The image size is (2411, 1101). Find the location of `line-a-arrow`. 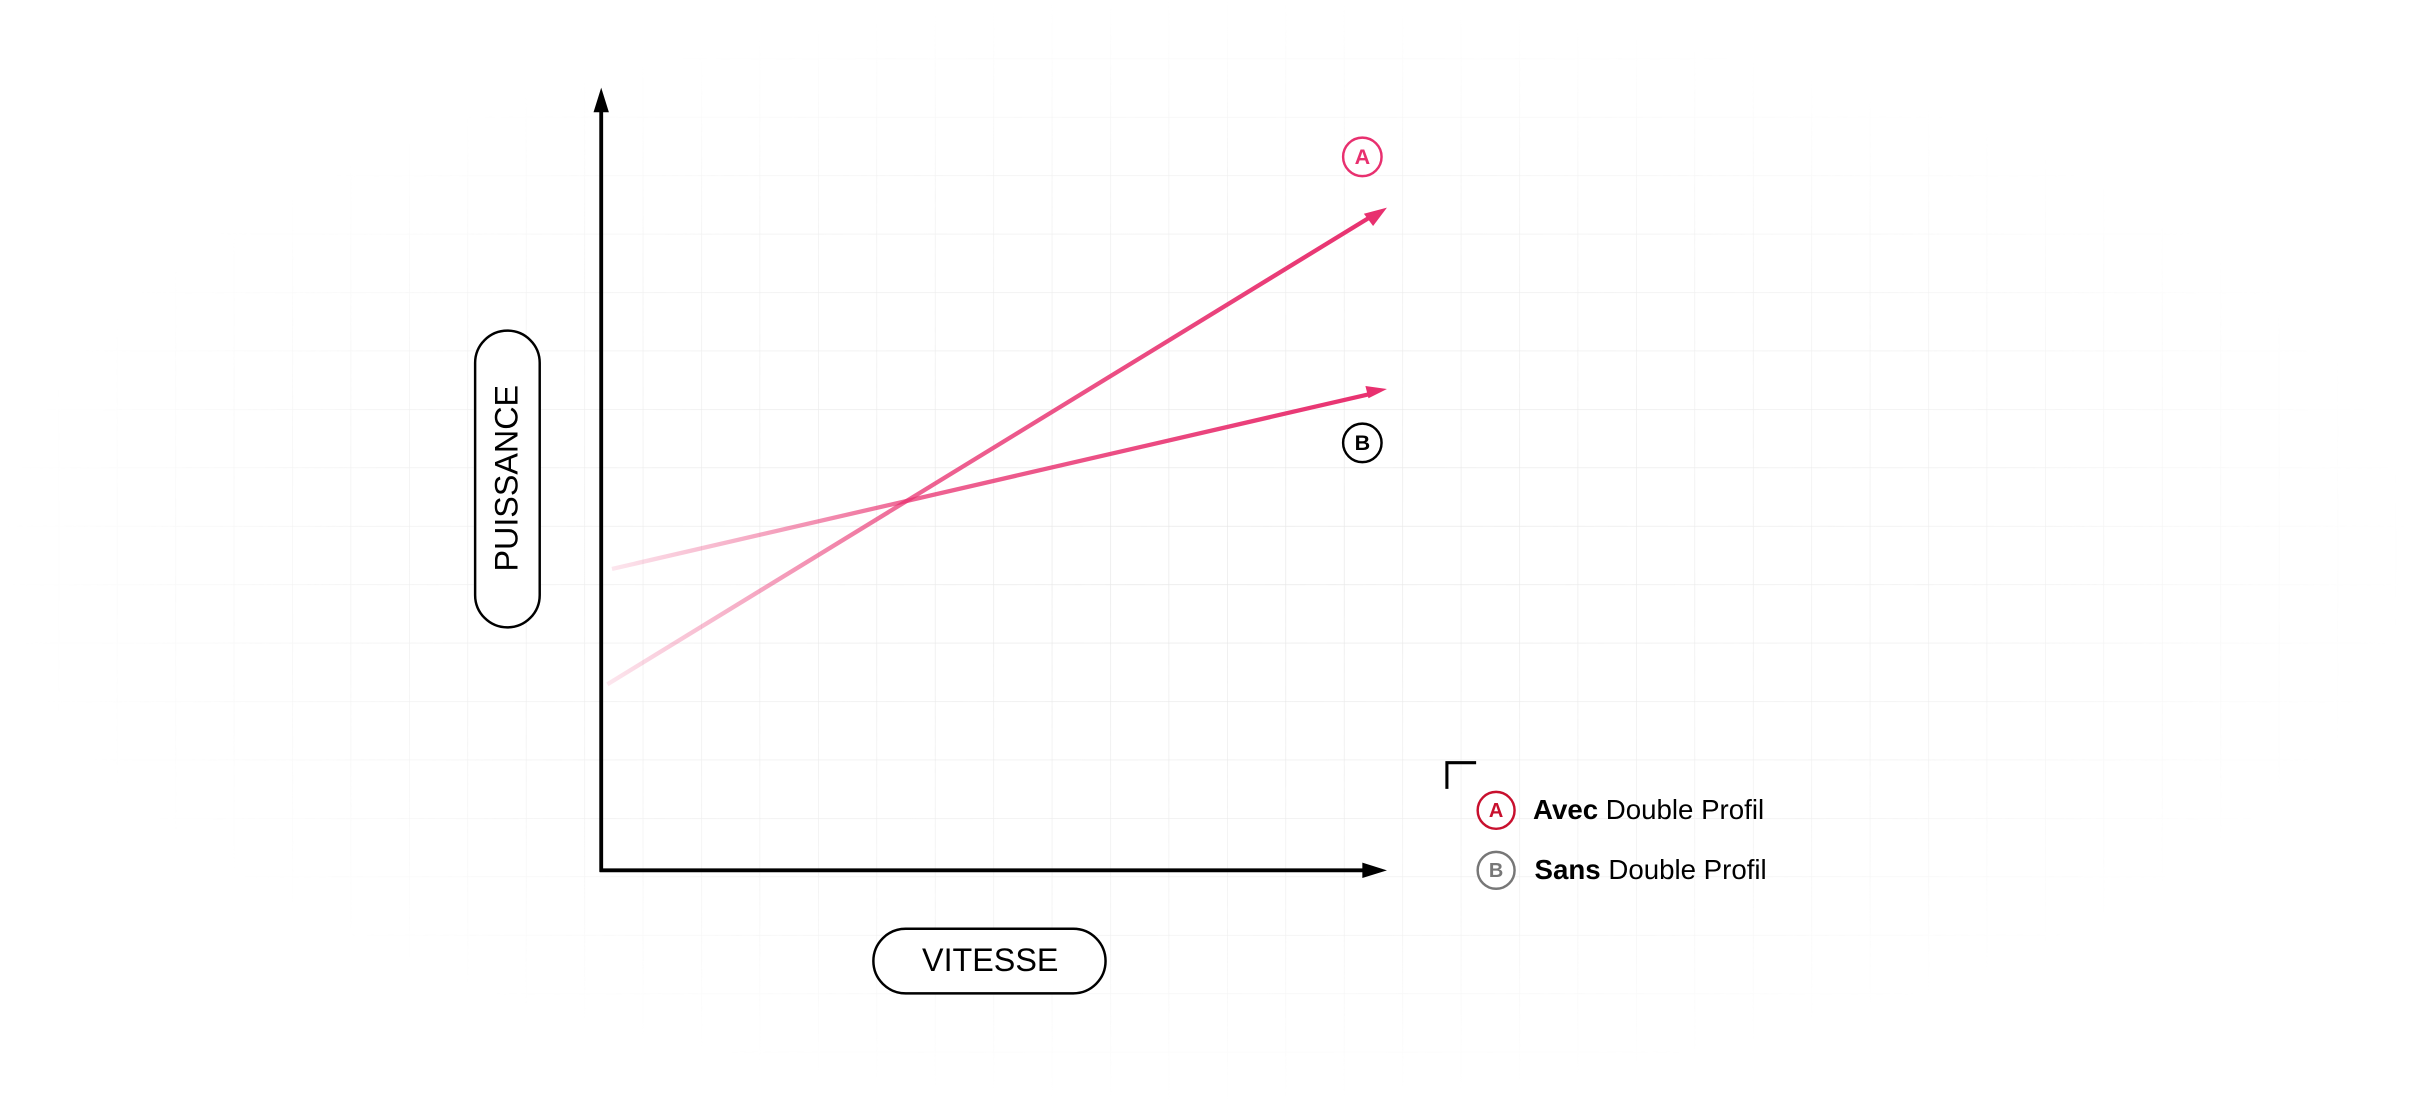

line-a-arrow is located at coordinates (1375, 217).